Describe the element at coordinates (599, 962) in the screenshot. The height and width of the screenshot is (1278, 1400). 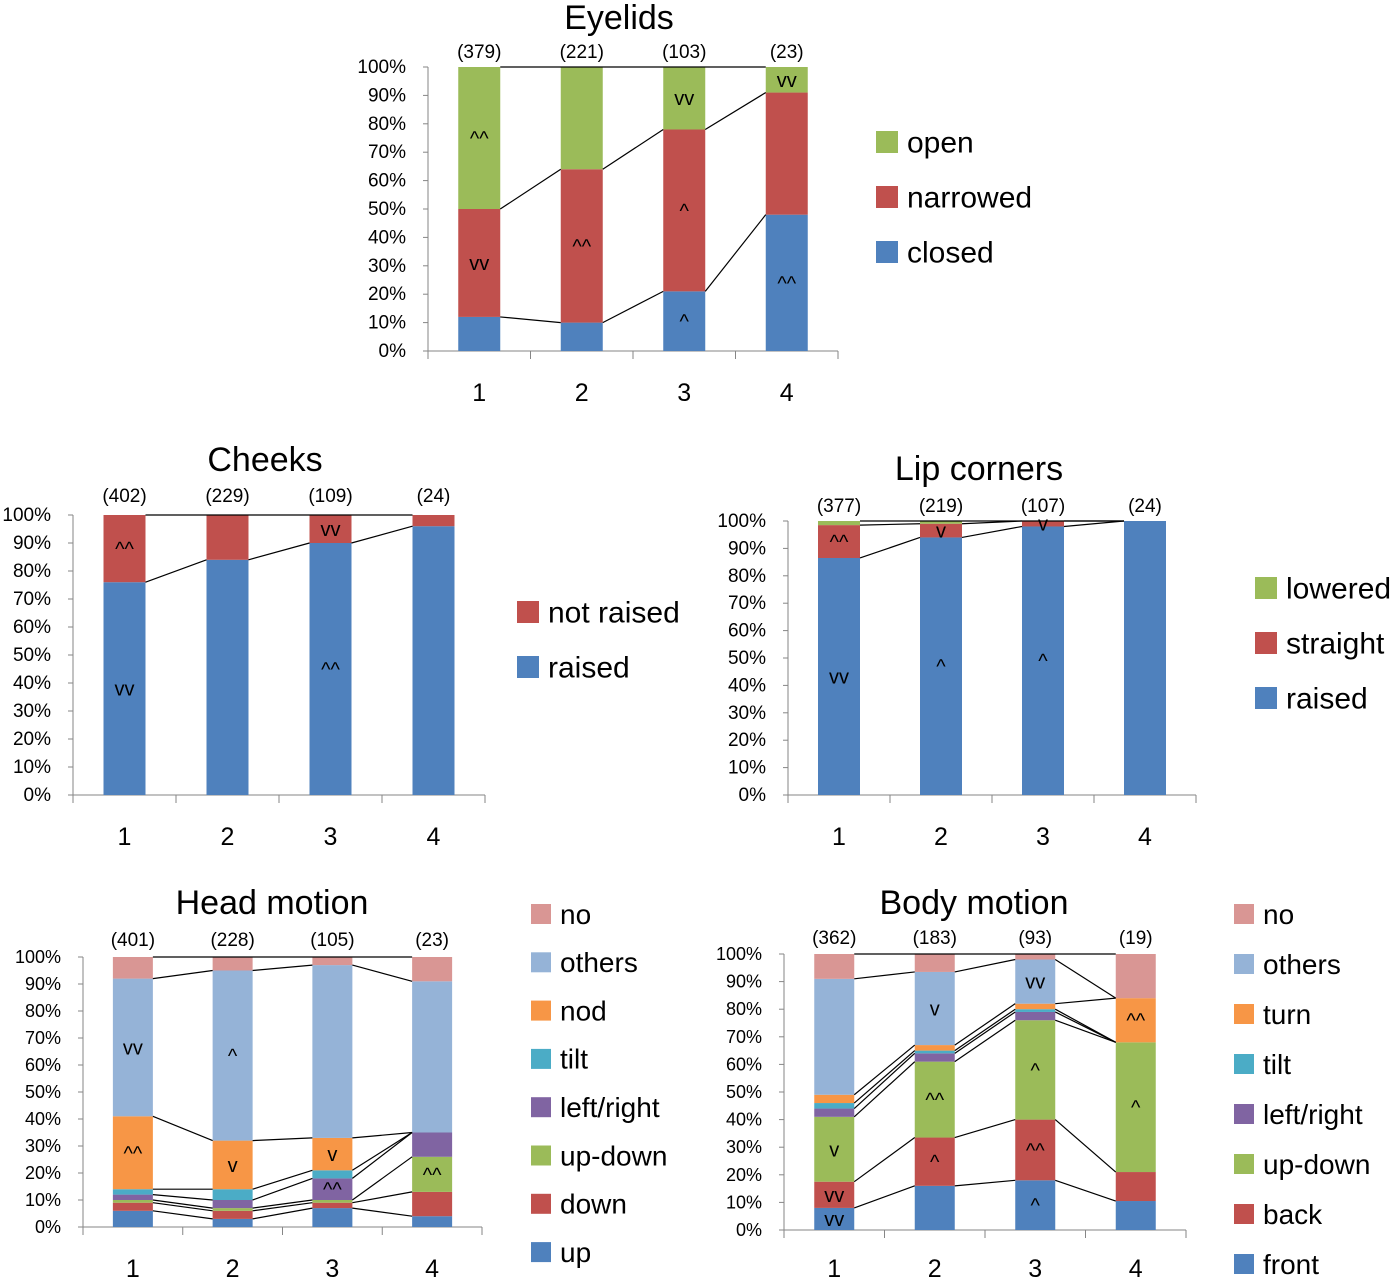
I see `legend-label: others` at that location.